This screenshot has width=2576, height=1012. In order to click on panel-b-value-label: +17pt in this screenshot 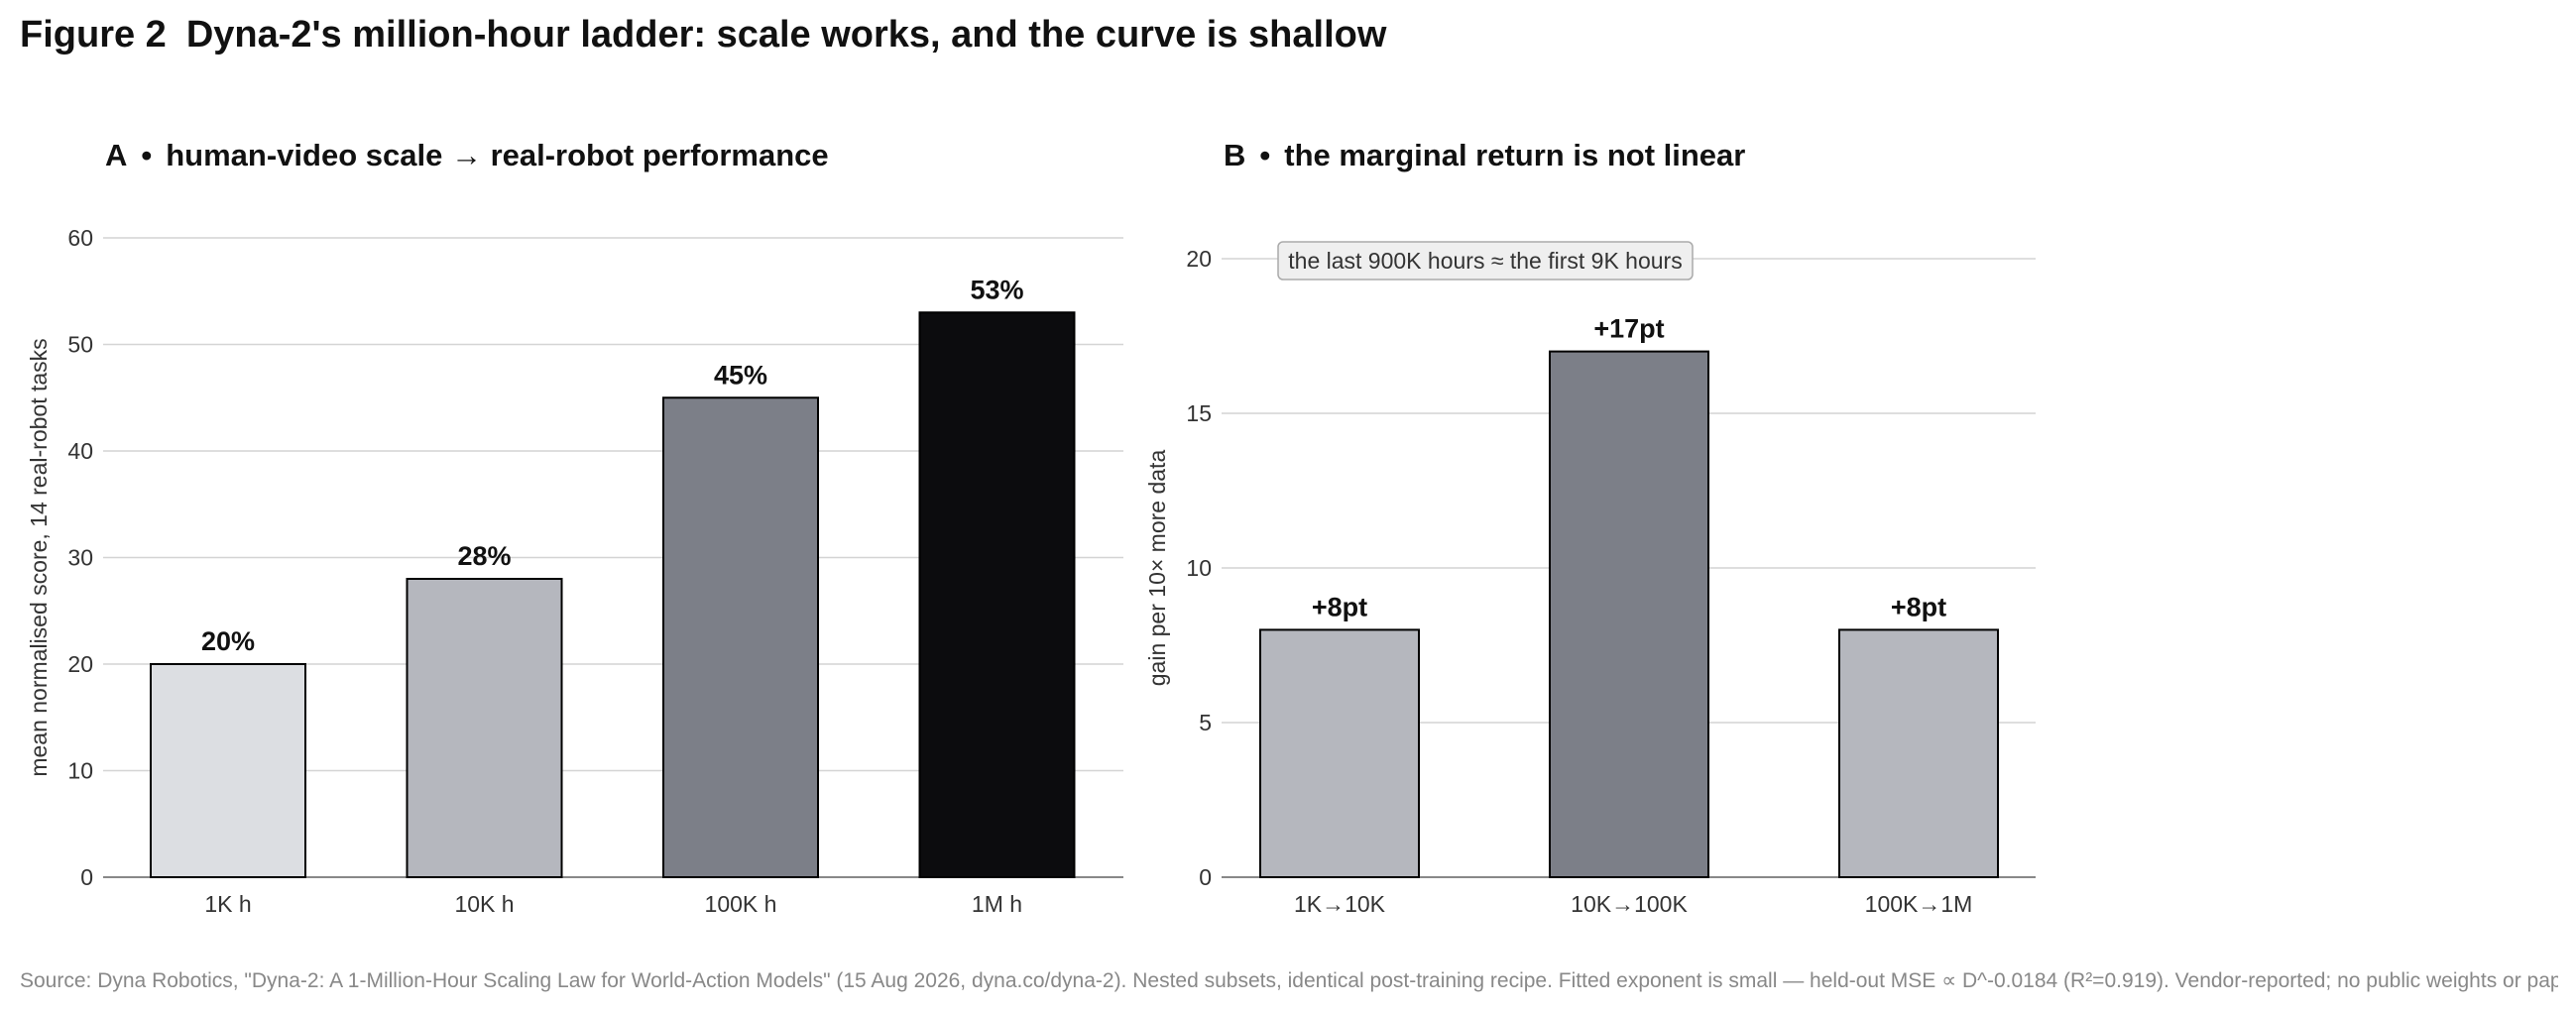, I will do `click(1629, 329)`.